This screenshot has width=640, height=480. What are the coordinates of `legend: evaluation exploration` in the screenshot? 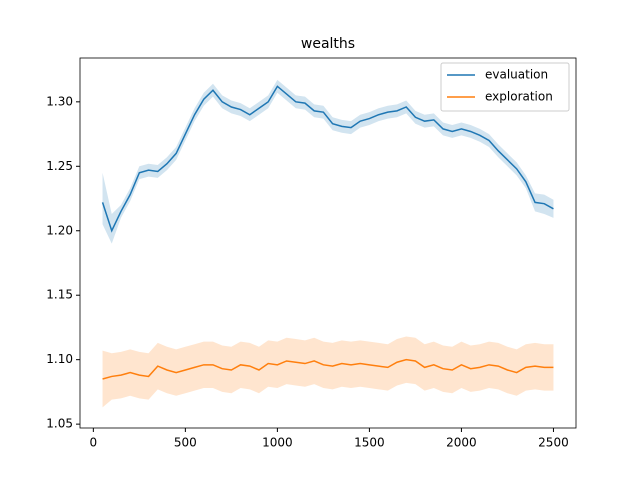 It's located at (505, 87).